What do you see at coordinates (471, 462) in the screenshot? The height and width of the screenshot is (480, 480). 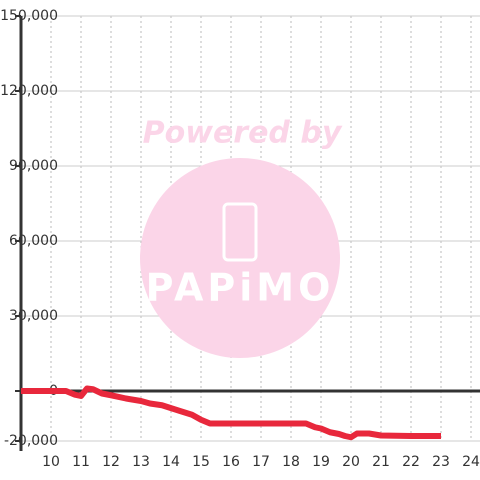 I see `x-tick-label: 24` at bounding box center [471, 462].